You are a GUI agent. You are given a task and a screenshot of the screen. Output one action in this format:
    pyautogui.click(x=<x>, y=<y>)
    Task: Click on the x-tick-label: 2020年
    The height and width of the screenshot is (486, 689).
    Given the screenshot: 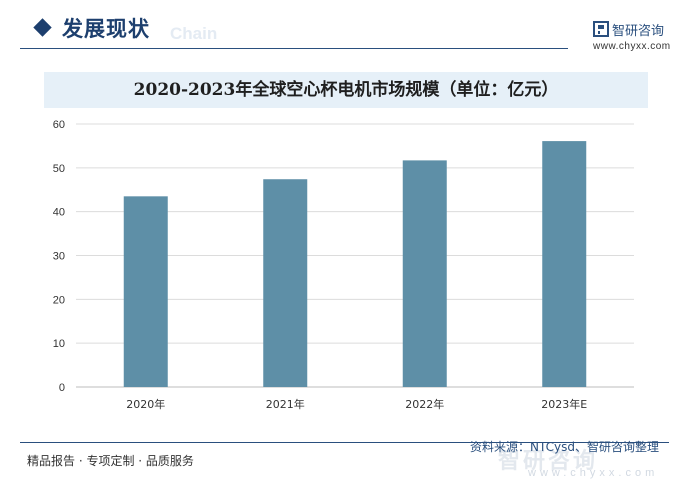 What is the action you would take?
    pyautogui.click(x=145, y=404)
    